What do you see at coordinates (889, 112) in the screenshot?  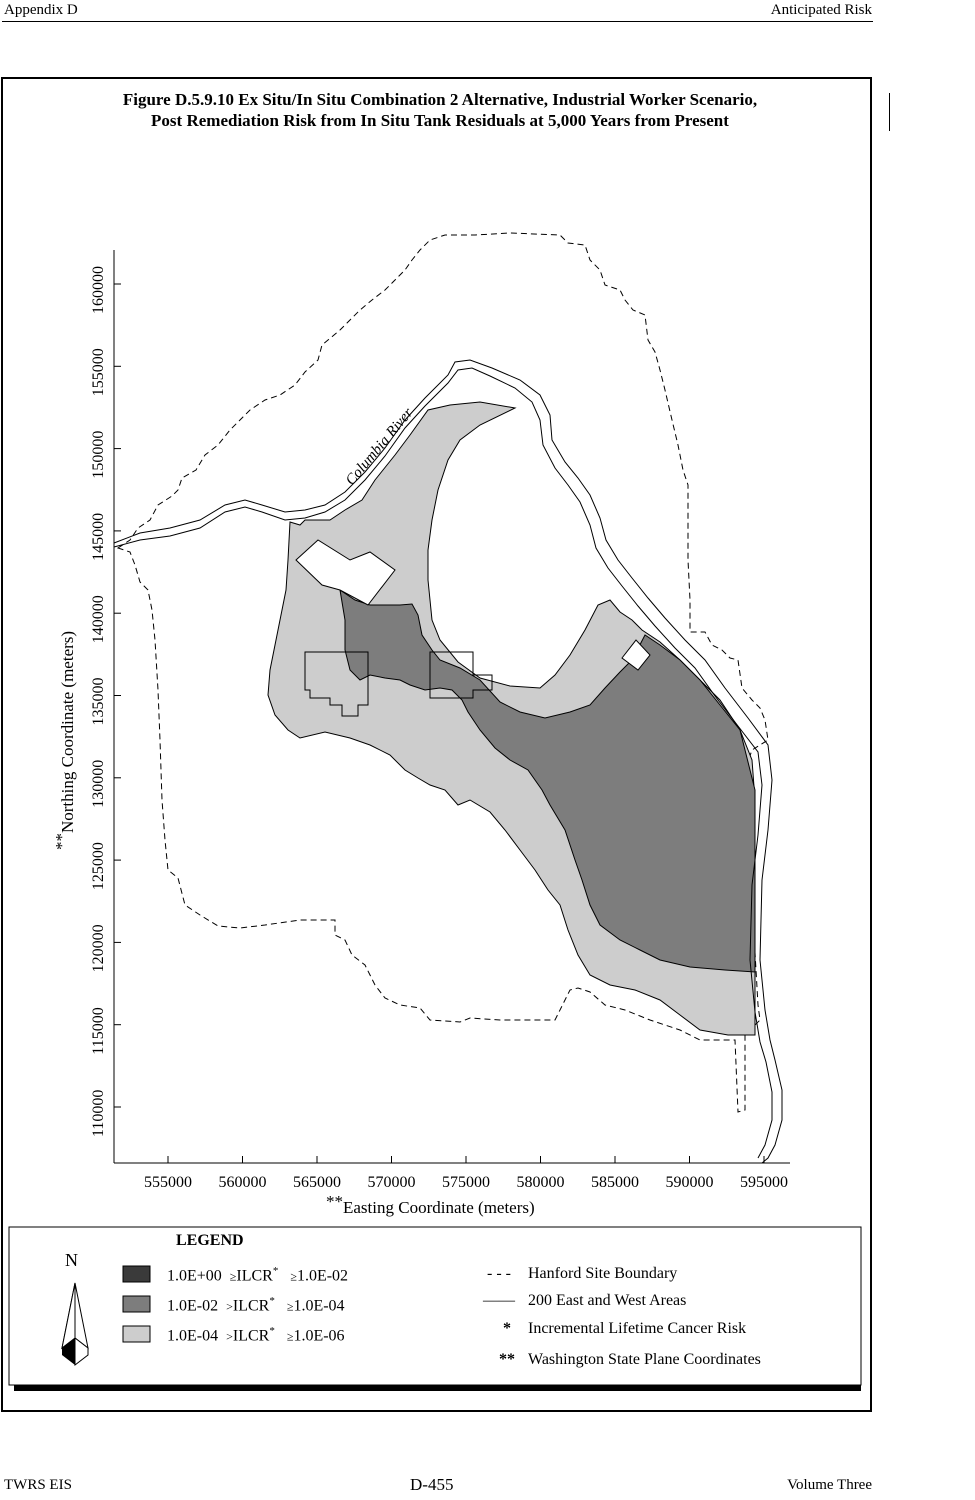 I see `change-bar` at bounding box center [889, 112].